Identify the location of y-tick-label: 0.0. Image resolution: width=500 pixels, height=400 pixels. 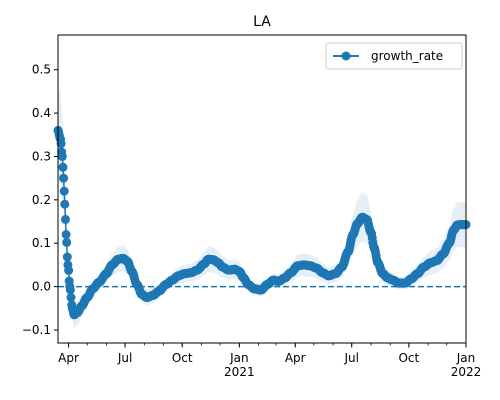
(41, 287).